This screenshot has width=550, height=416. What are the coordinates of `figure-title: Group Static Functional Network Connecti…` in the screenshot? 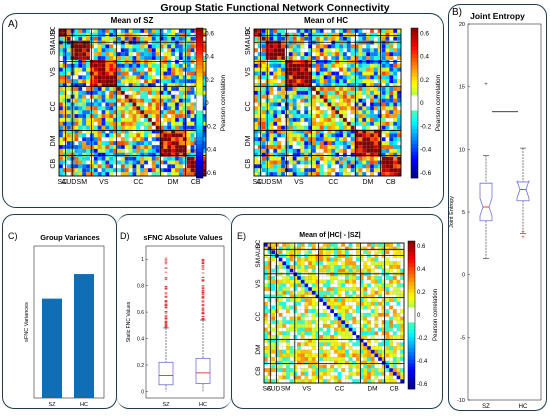 It's located at (275, 8).